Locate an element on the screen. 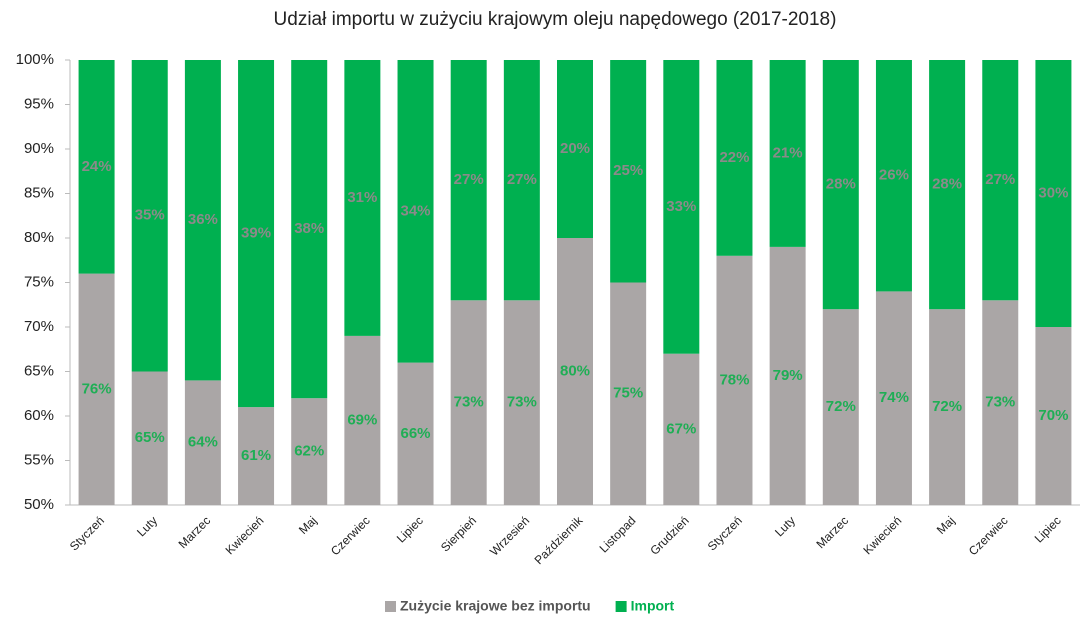  value-label: 35% is located at coordinates (150, 215).